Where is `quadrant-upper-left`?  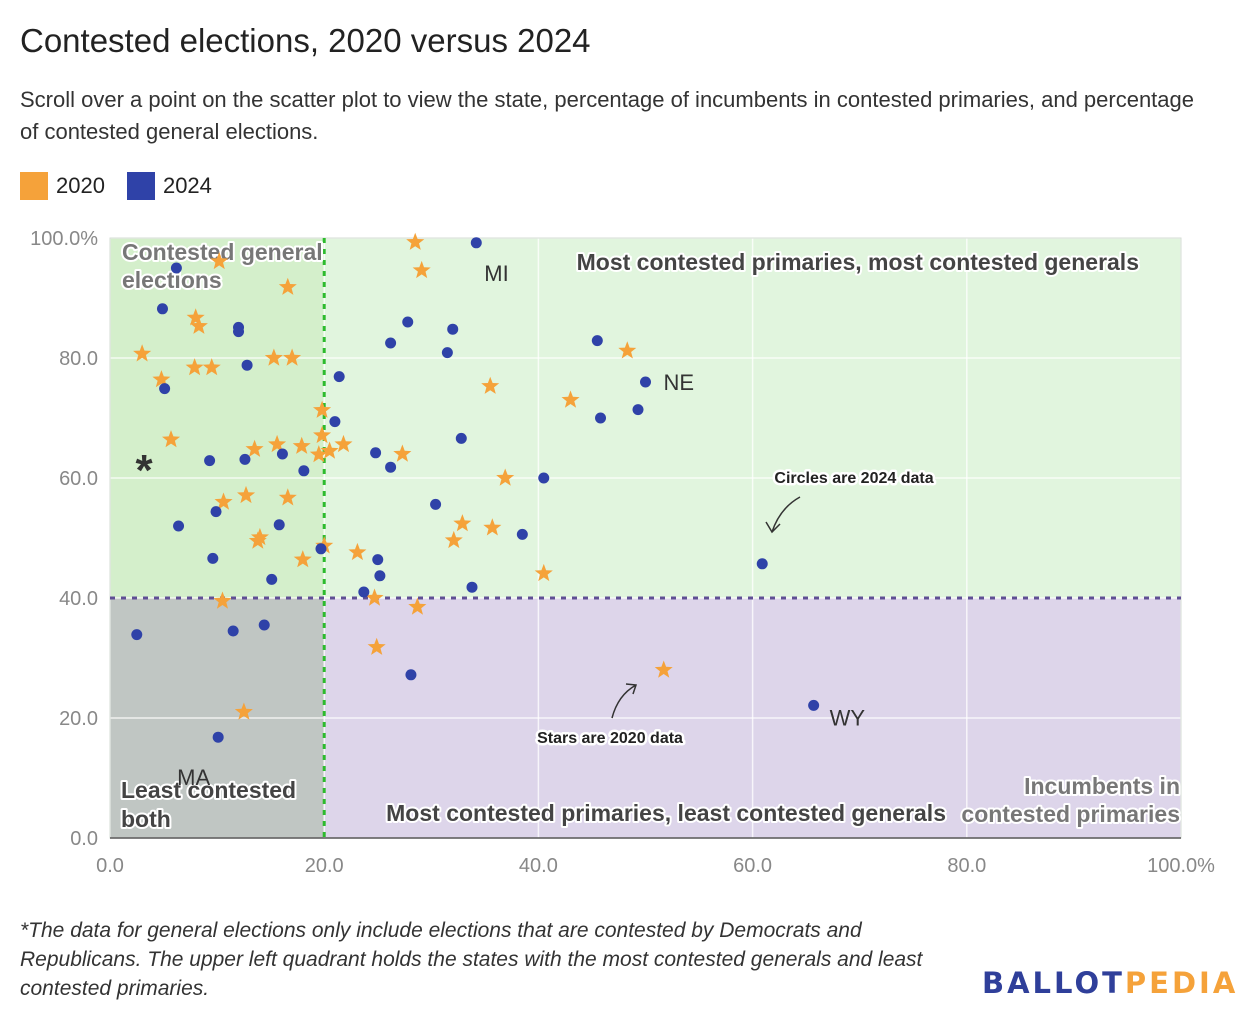 quadrant-upper-left is located at coordinates (217, 418).